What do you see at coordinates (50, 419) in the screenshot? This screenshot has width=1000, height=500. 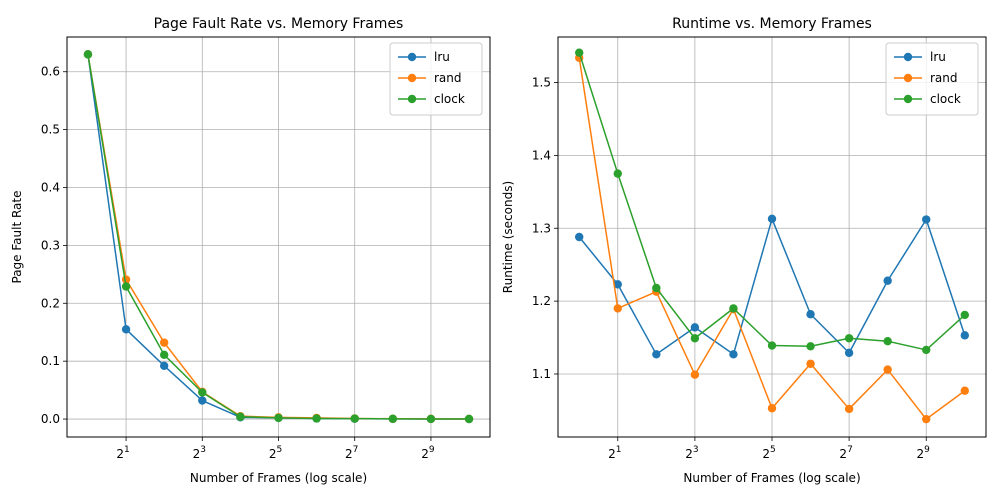 I see `y-tick-label: 0.0` at bounding box center [50, 419].